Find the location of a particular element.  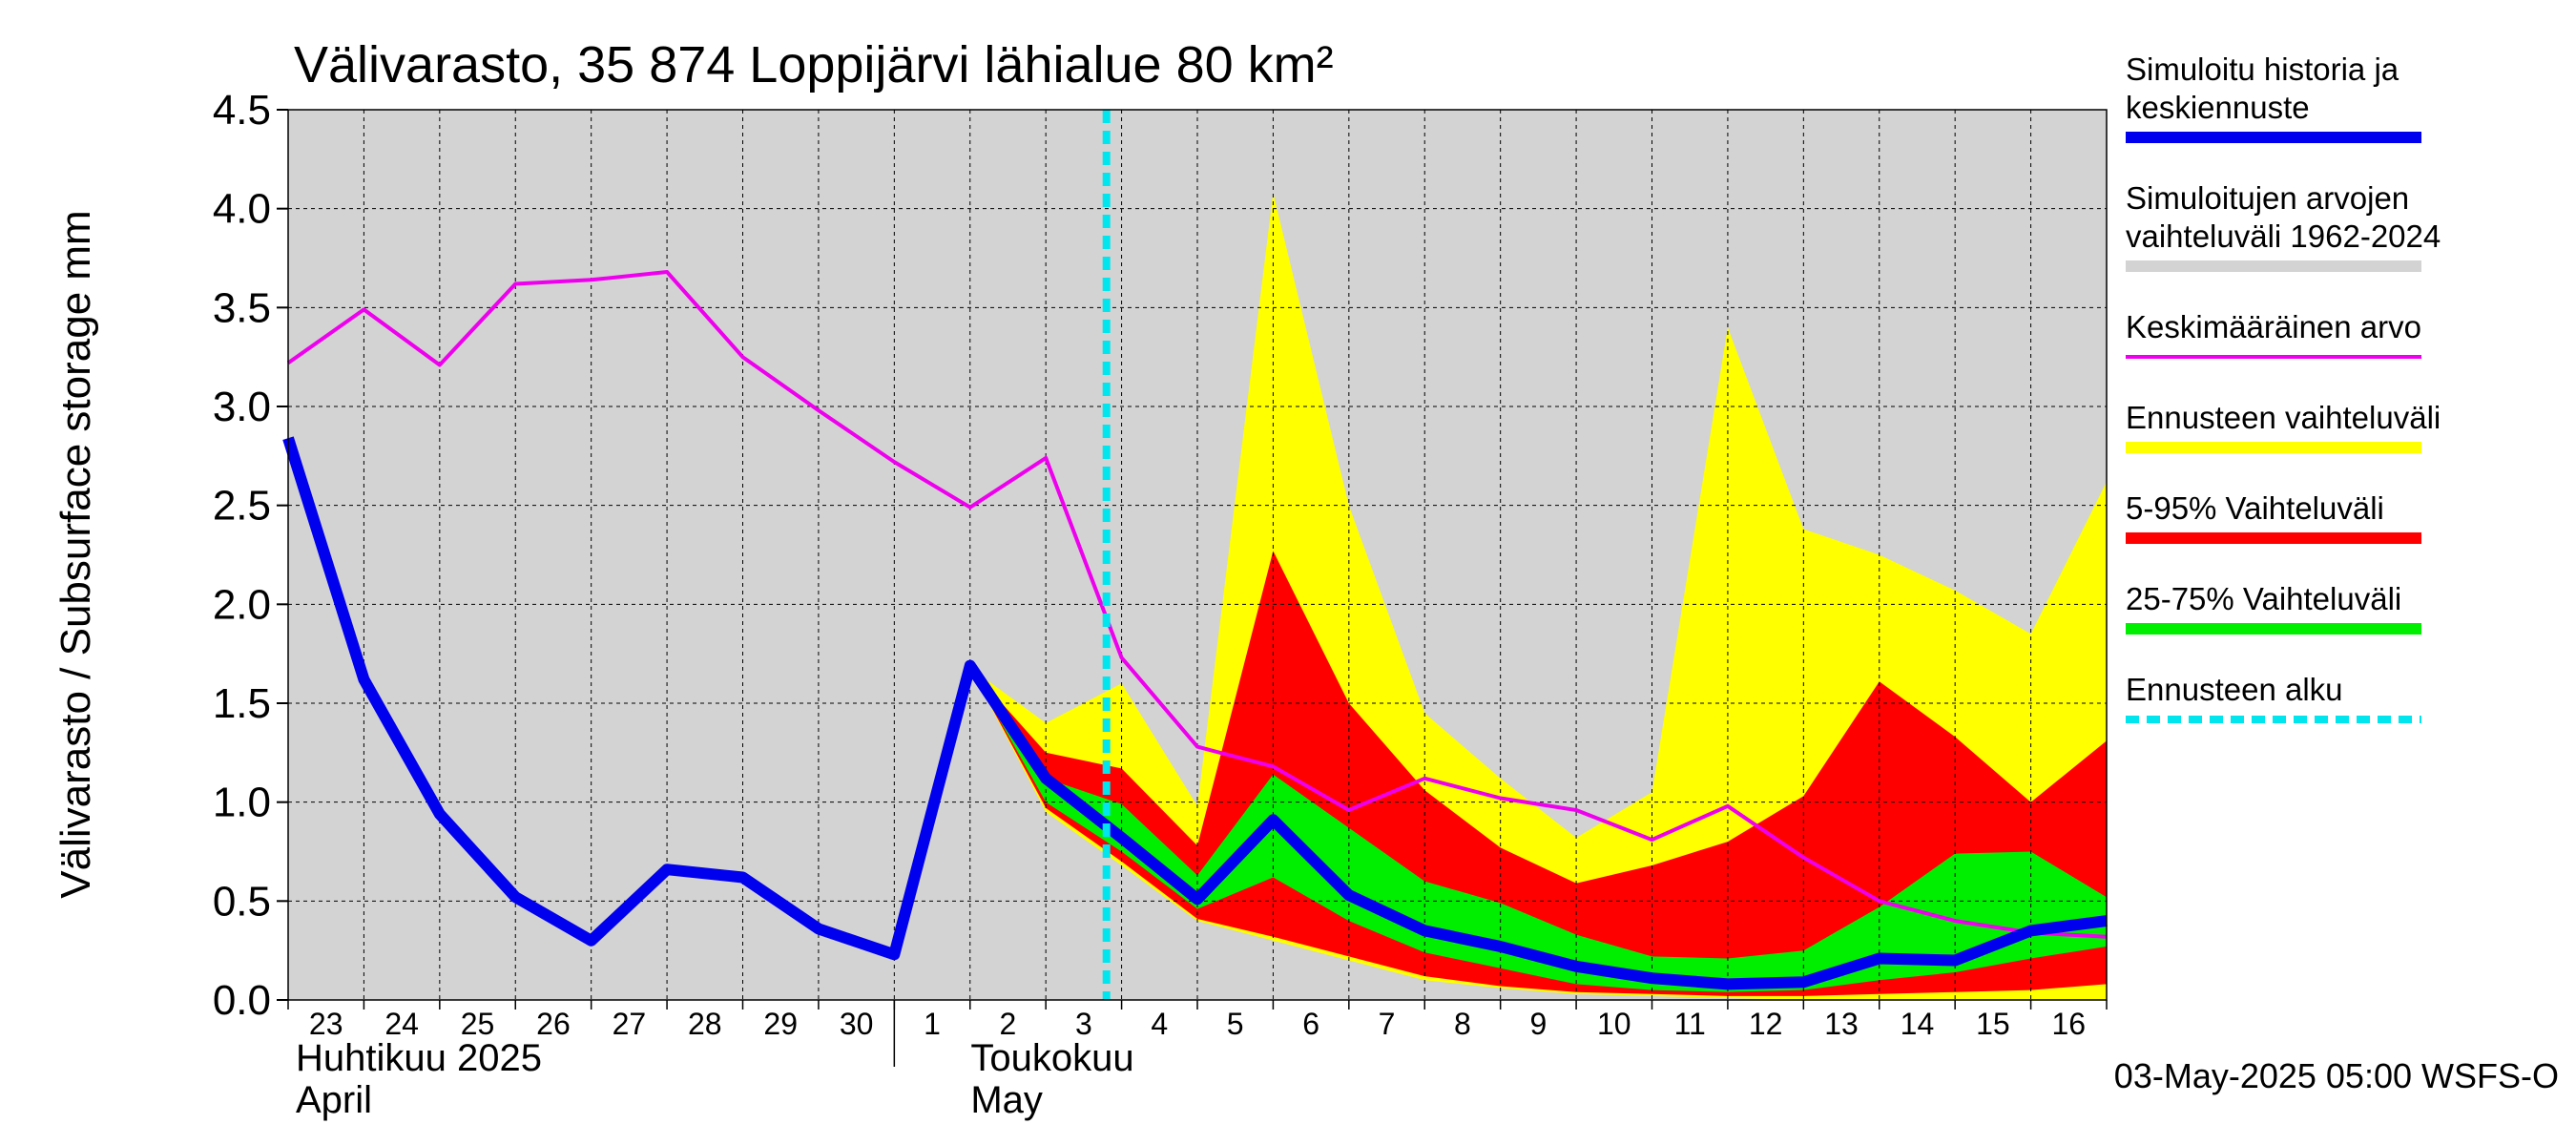

x-tick-label: 14 is located at coordinates (1918, 1024).